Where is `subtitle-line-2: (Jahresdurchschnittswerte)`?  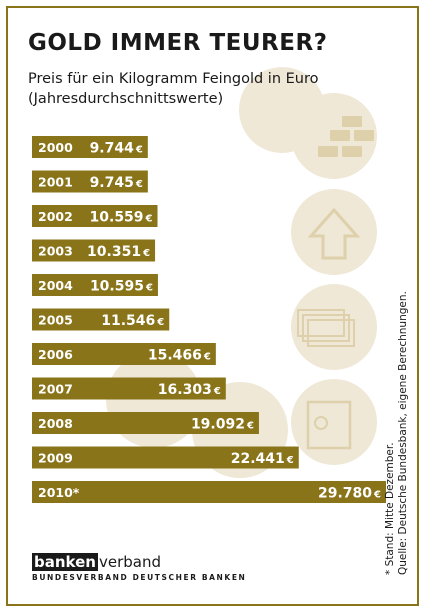
subtitle-line-2: (Jahresdurchschnittswerte) is located at coordinates (126, 99).